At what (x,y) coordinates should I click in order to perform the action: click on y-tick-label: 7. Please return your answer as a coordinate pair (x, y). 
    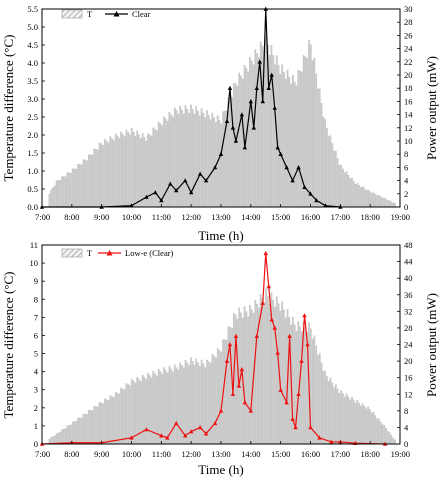
    Looking at the image, I should click on (36, 317).